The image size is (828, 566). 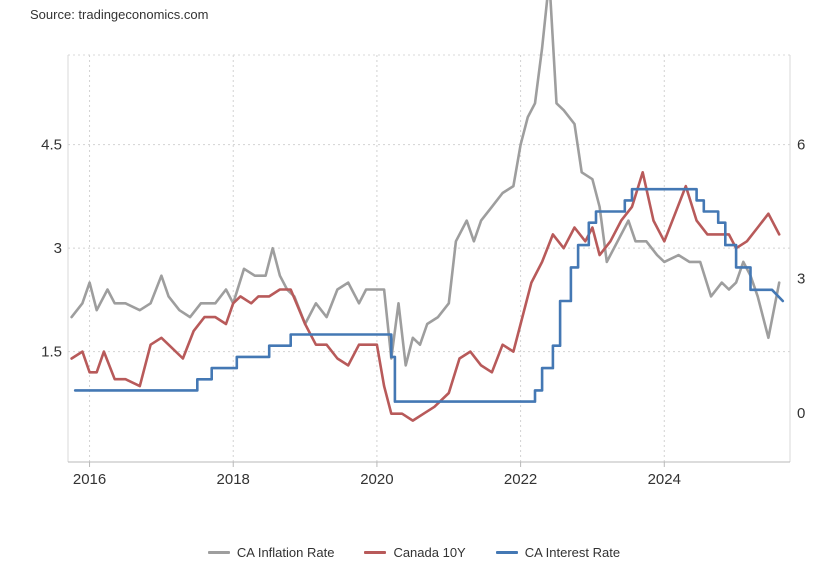 I want to click on right-y-tick-label: 6, so click(x=801, y=144).